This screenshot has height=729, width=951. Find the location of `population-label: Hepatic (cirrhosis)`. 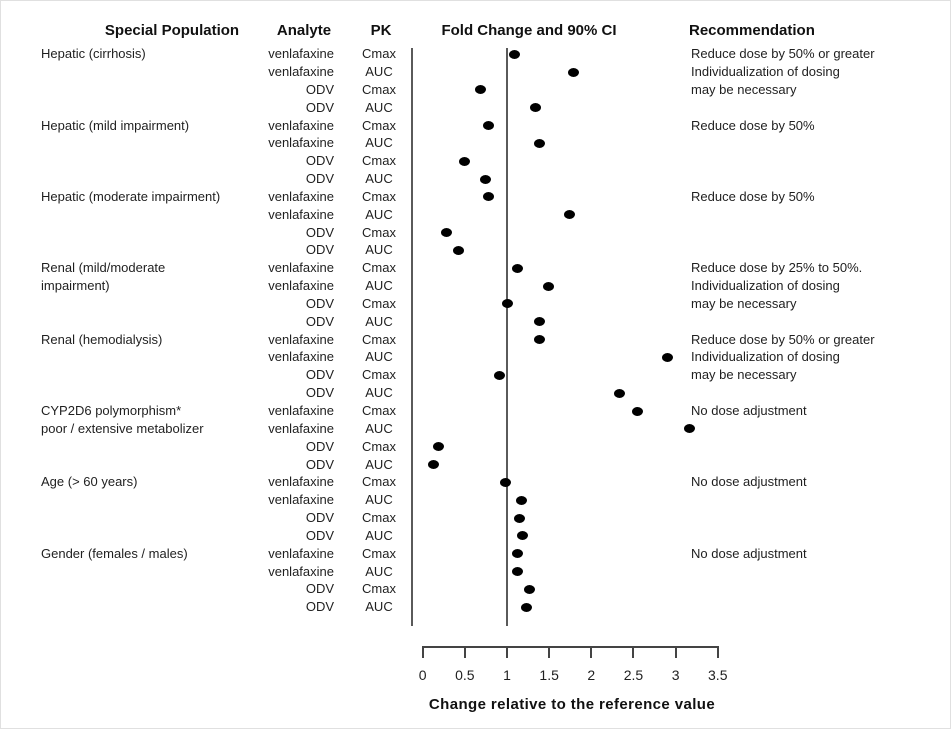

population-label: Hepatic (cirrhosis) is located at coordinates (93, 54).